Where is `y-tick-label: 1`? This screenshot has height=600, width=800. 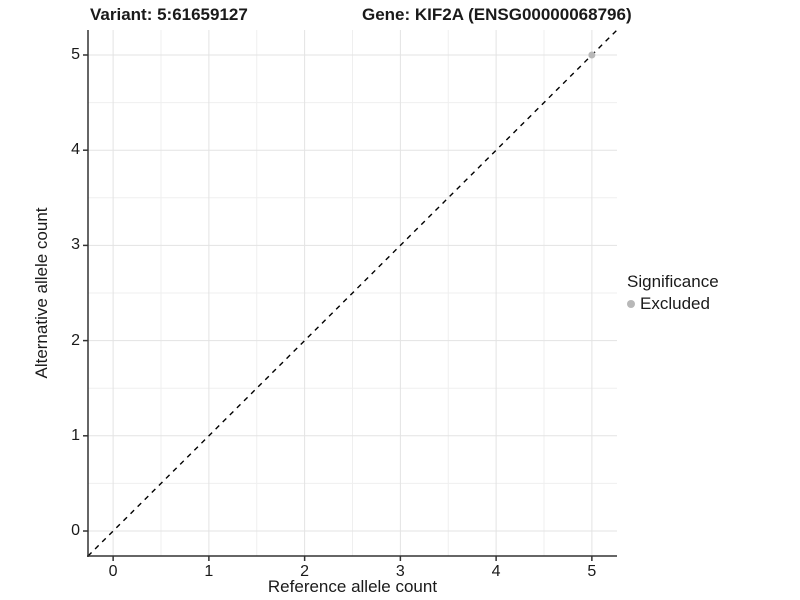
y-tick-label: 1 is located at coordinates (75, 435).